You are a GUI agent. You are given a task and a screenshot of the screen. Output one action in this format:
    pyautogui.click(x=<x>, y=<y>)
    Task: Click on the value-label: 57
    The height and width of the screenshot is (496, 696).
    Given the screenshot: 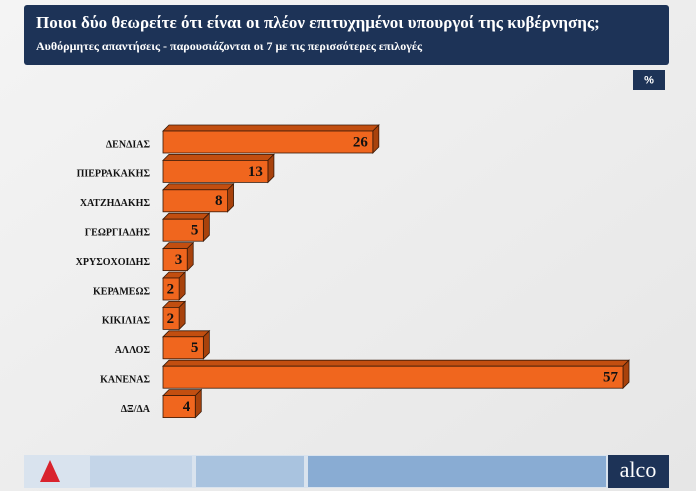 What is the action you would take?
    pyautogui.click(x=611, y=378)
    